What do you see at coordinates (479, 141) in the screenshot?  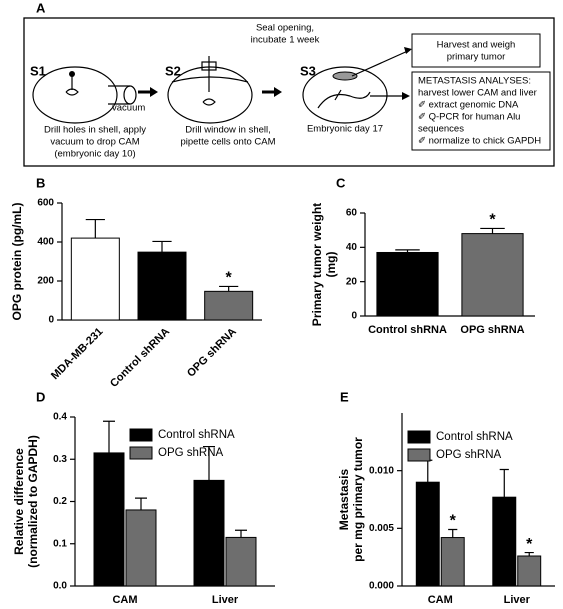 I see `box-text: ✐ normalize to chick GAPDH` at bounding box center [479, 141].